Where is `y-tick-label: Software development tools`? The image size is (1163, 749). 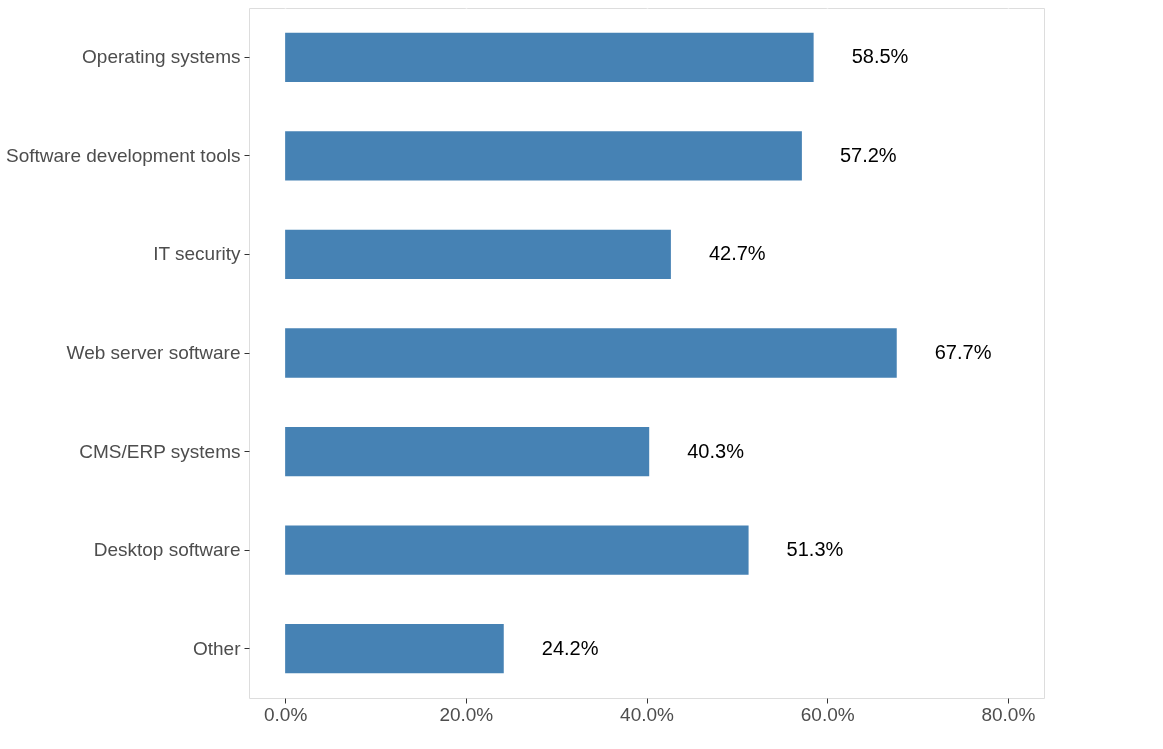 y-tick-label: Software development tools is located at coordinates (123, 155).